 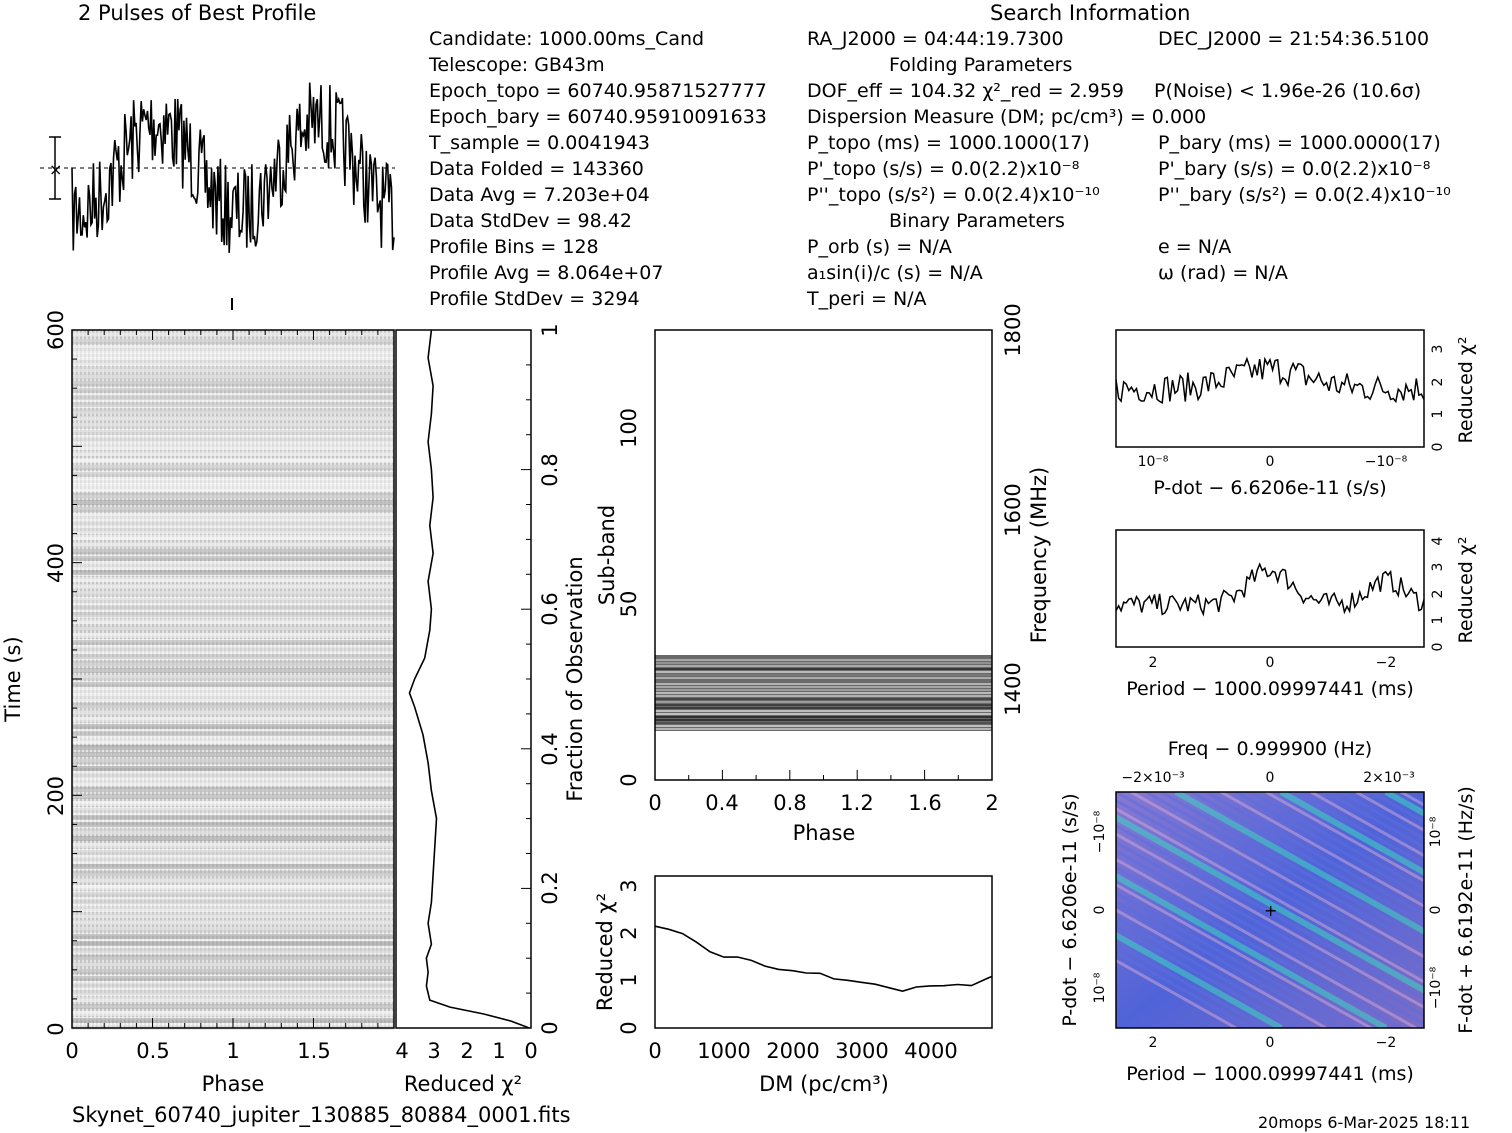 What do you see at coordinates (1438, 414) in the screenshot?
I see `chi2-pdot-y-tick: 1` at bounding box center [1438, 414].